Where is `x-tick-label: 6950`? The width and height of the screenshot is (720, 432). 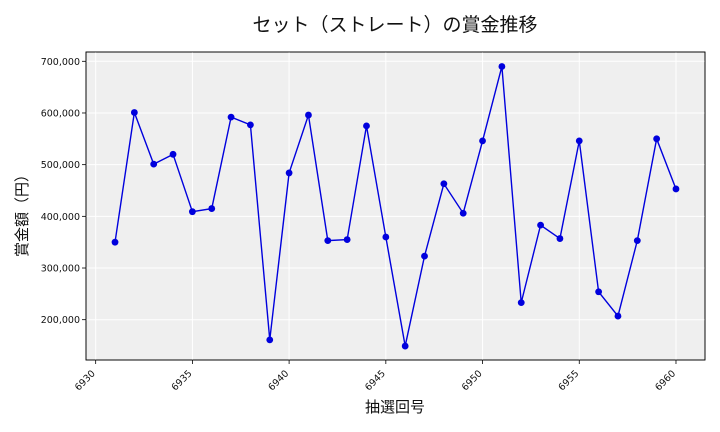
x-tick-label: 6950 is located at coordinates (472, 380).